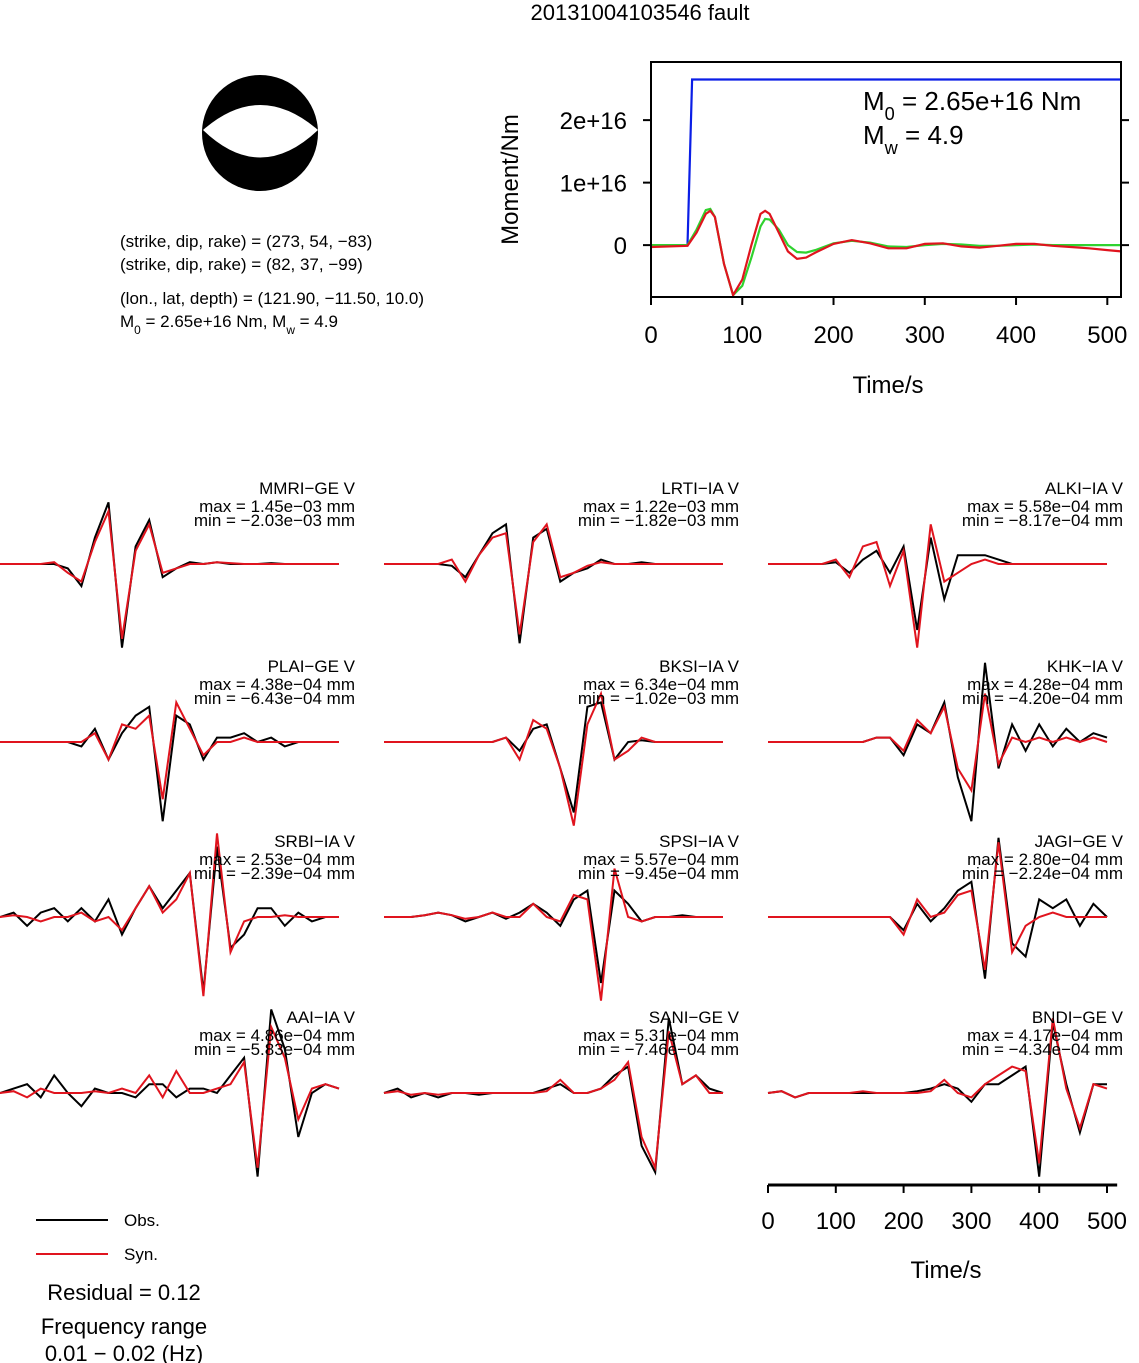 The image size is (1139, 1363). Describe the element at coordinates (274, 698) in the screenshot. I see `min-label: min = −6.43e−04 mm` at that location.